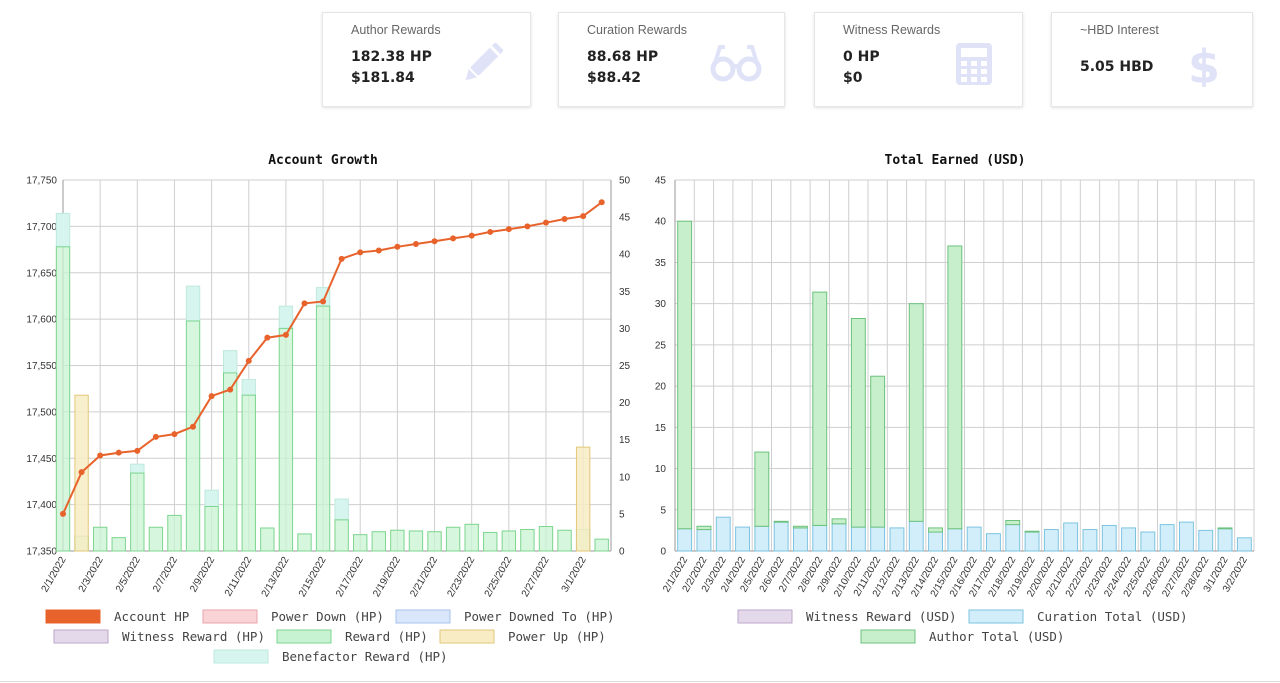  What do you see at coordinates (661, 387) in the screenshot?
I see `y-tick-label: 20` at bounding box center [661, 387].